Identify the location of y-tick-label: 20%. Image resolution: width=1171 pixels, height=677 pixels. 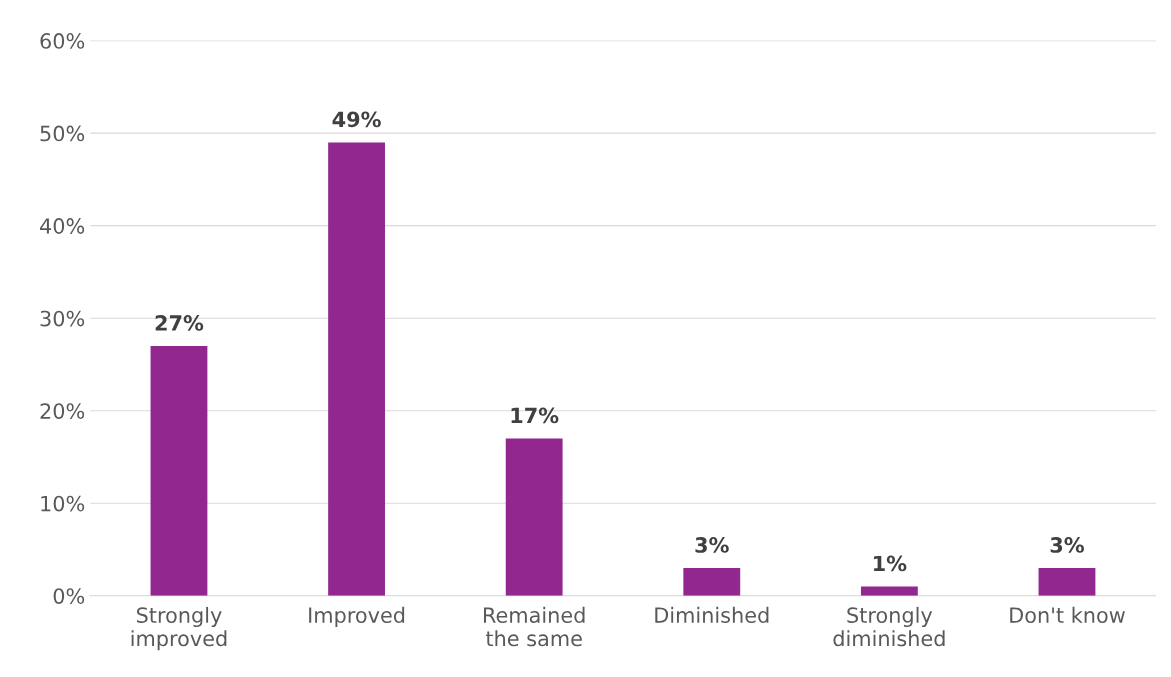
(62, 411).